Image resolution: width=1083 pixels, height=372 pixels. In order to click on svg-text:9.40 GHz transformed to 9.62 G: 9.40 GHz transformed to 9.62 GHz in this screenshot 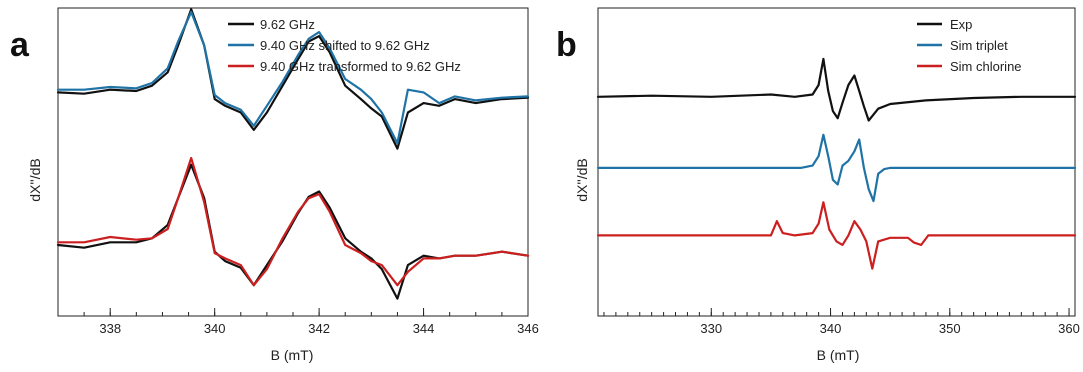, I will do `click(360, 66)`.